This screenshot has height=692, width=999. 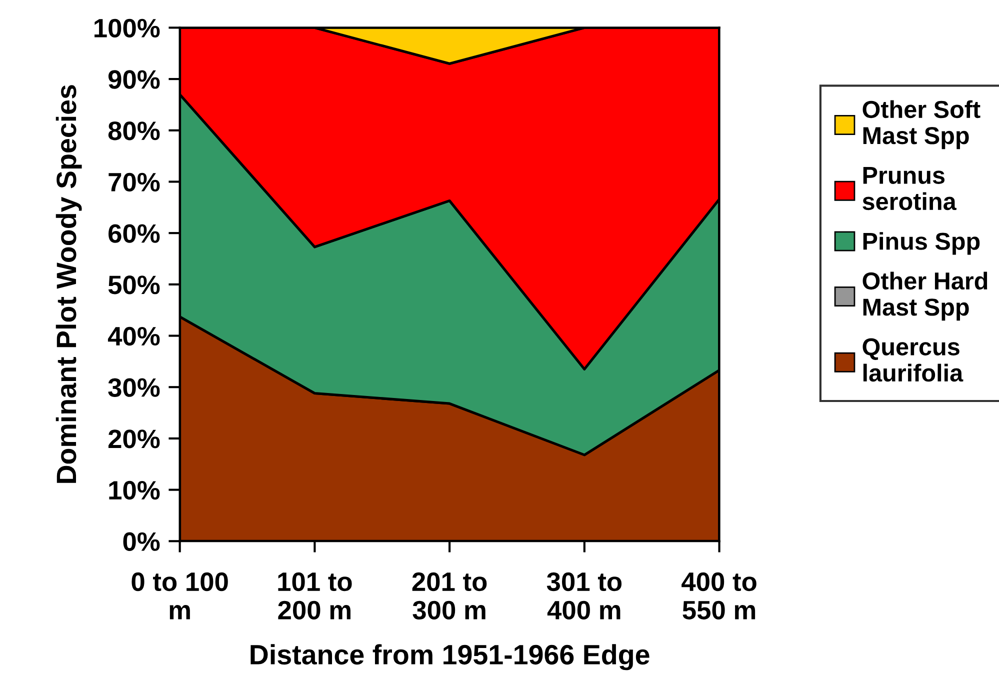 What do you see at coordinates (134, 285) in the screenshot?
I see `y-tick-label: 50%` at bounding box center [134, 285].